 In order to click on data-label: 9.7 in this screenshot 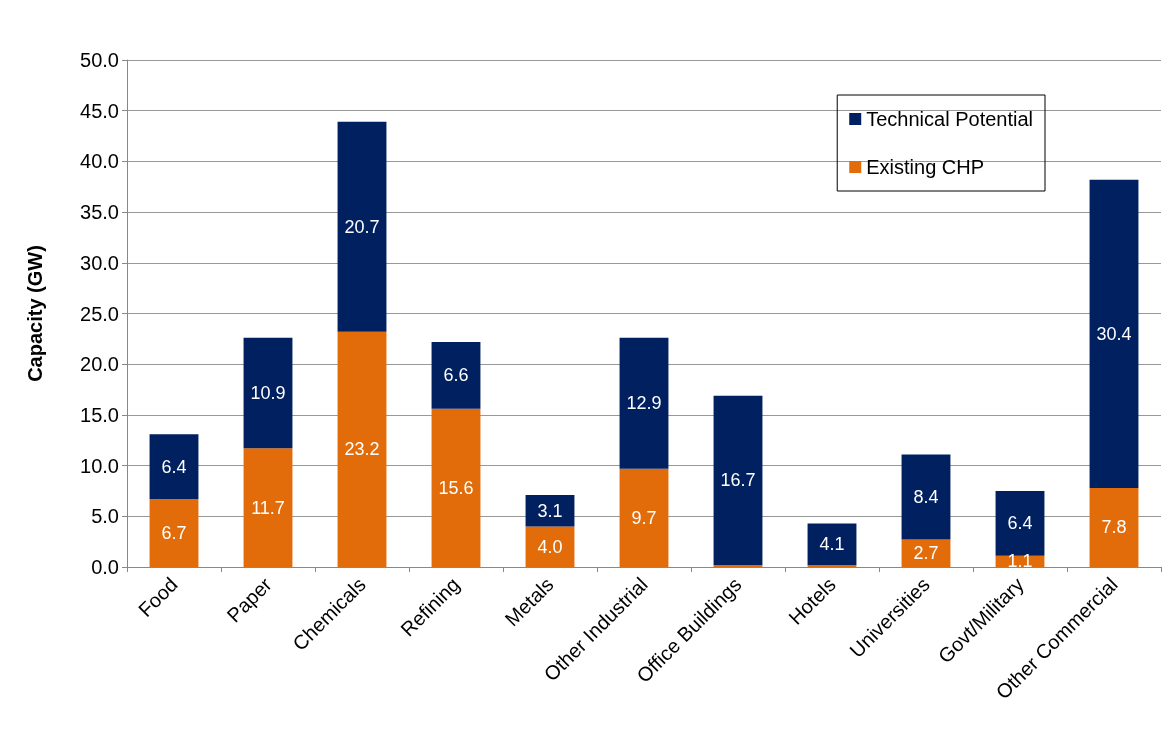, I will do `click(644, 517)`.